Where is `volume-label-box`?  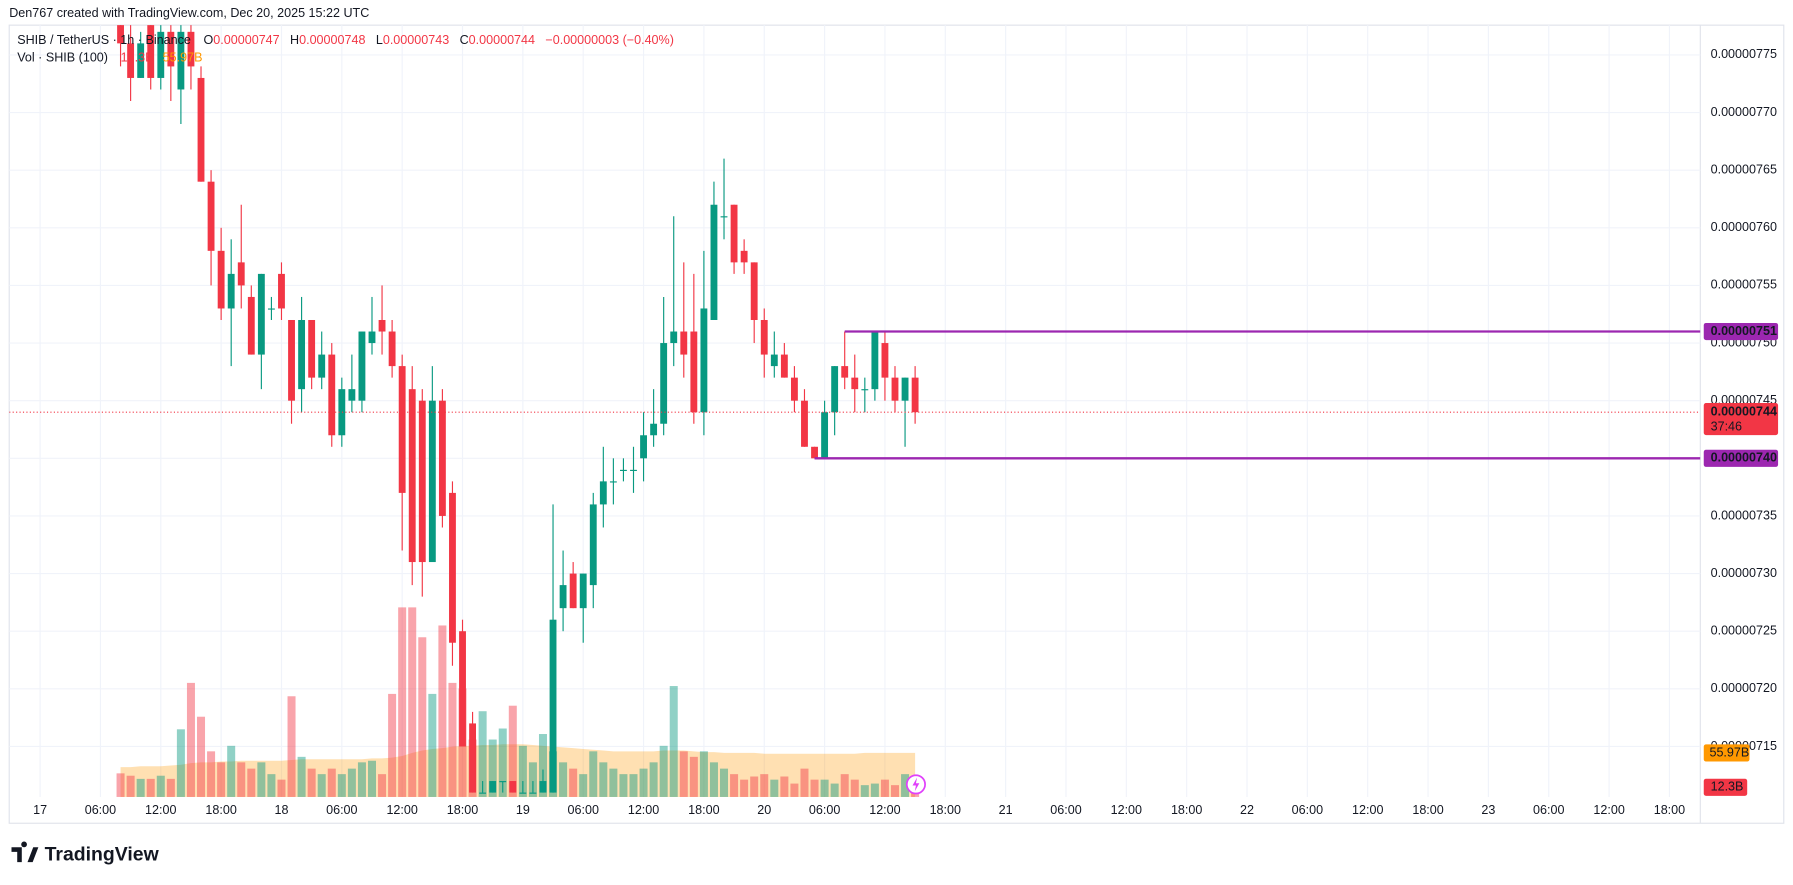 volume-label-box is located at coordinates (1725, 787).